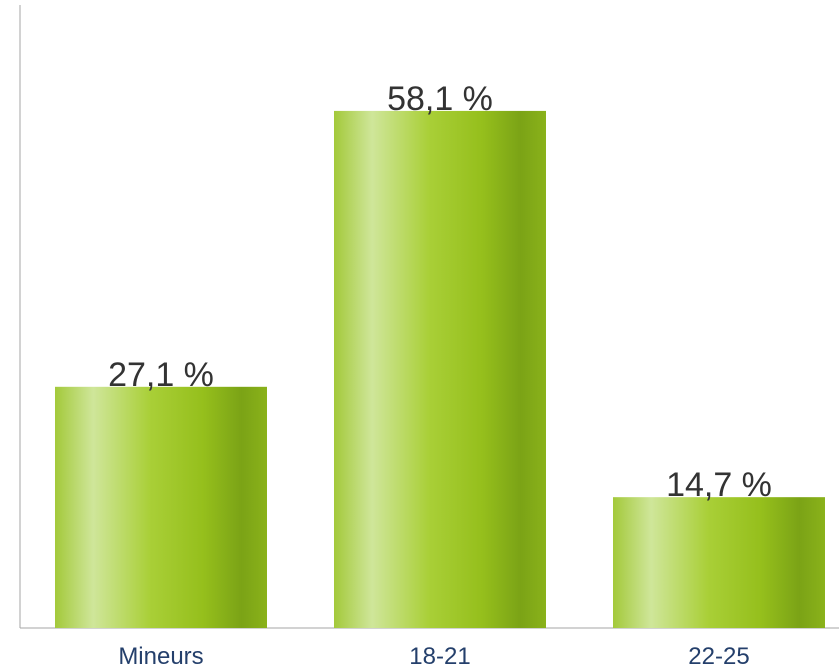 Image resolution: width=839 pixels, height=667 pixels. I want to click on x-tick-label: 18-21, so click(439, 655).